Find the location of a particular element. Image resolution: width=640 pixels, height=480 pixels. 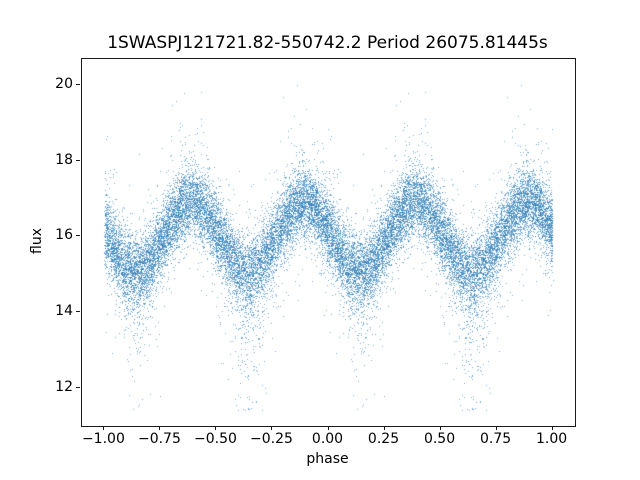

y-tick-label: 14 is located at coordinates (64, 311).